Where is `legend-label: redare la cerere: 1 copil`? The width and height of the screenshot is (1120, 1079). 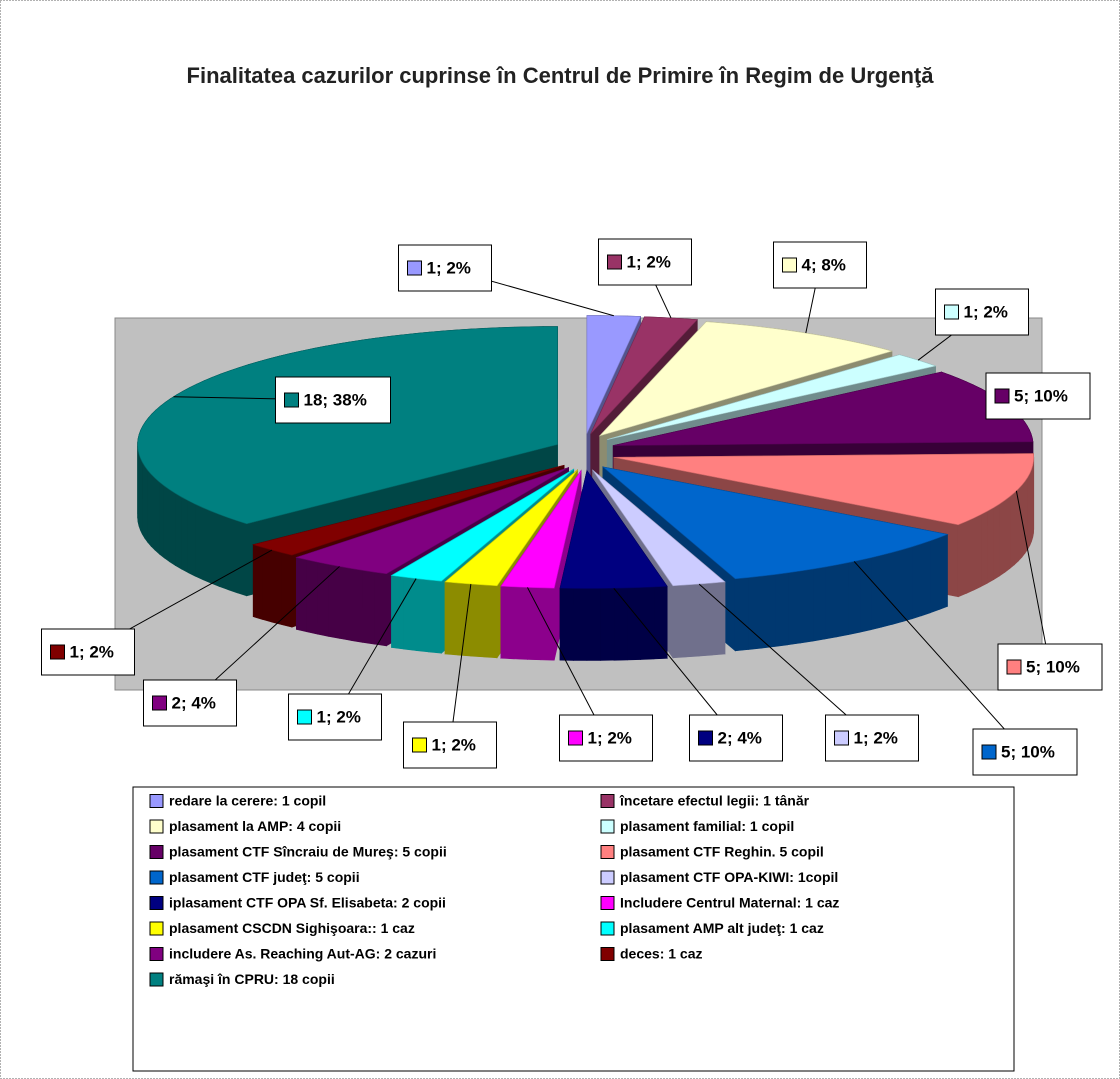
legend-label: redare la cerere: 1 copil is located at coordinates (247, 801).